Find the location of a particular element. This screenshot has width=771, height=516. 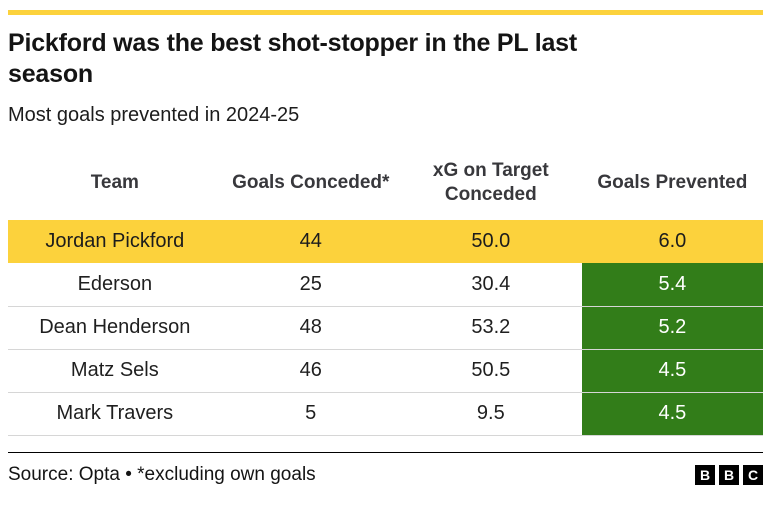

table-row-mark-travers: Mark Travers 5 9.5 4.5 is located at coordinates (385, 413).